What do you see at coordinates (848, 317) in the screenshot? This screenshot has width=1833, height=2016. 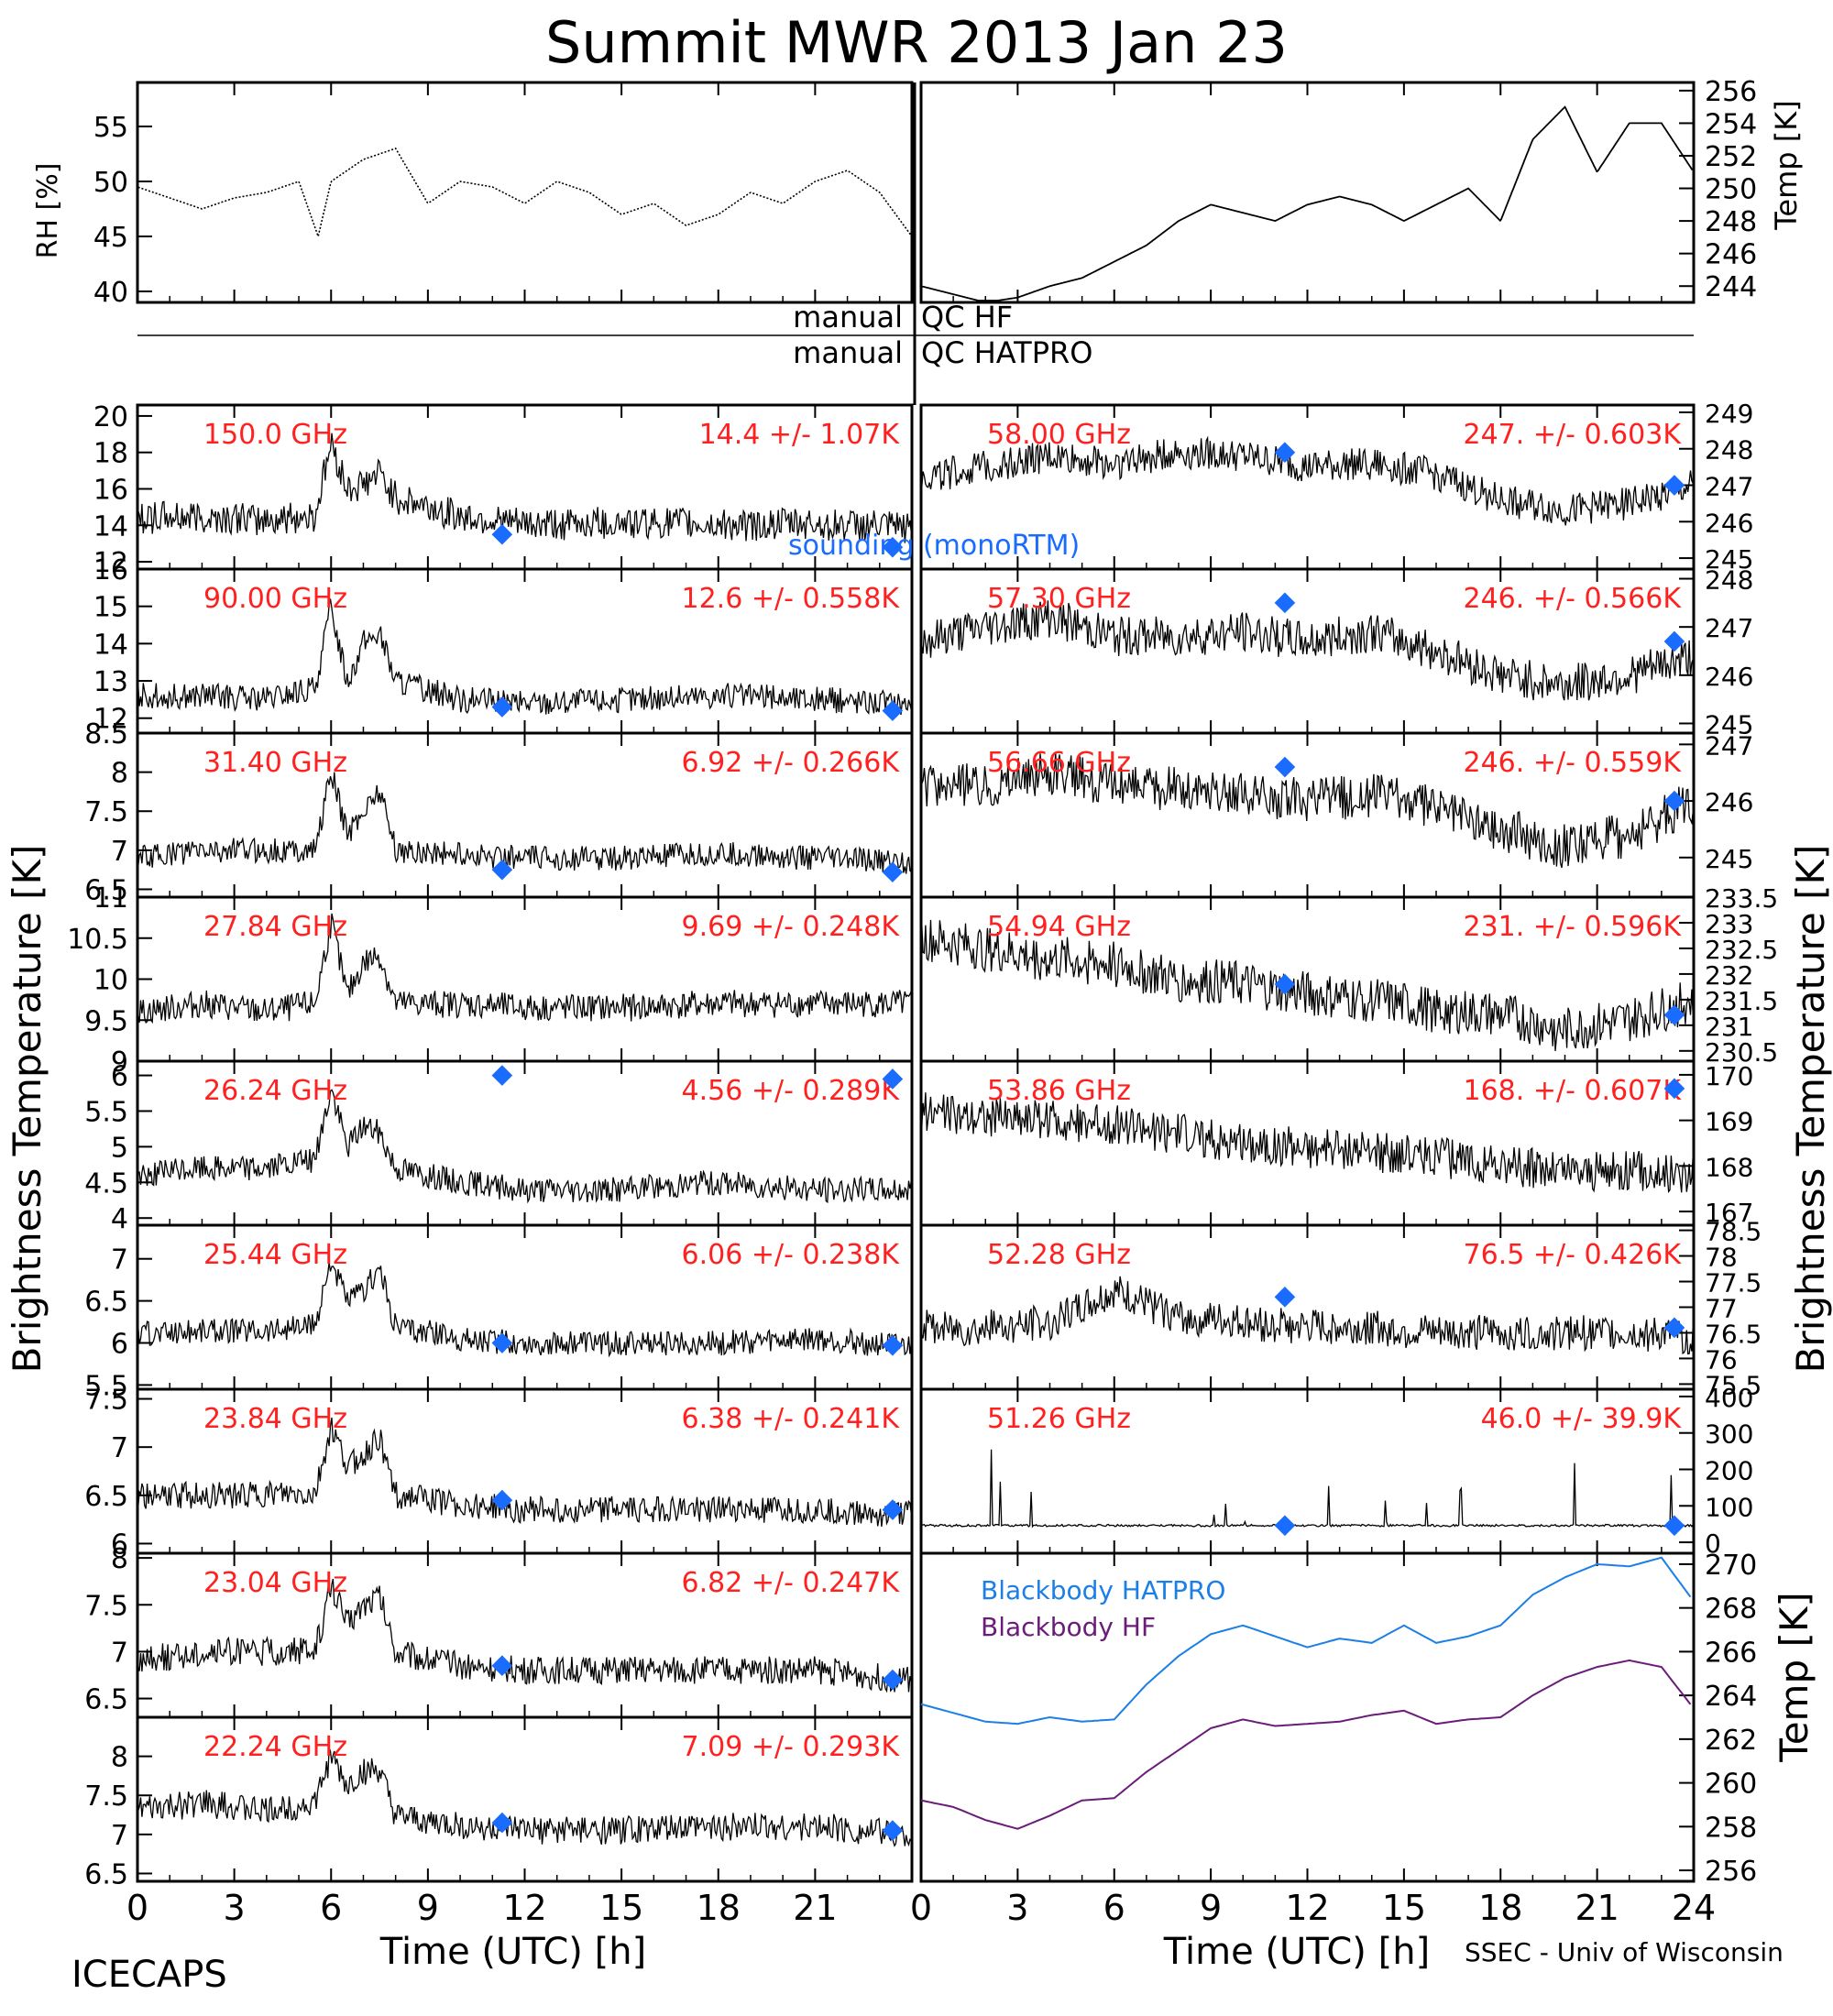 I see `qc-manual-label-hf: manual` at bounding box center [848, 317].